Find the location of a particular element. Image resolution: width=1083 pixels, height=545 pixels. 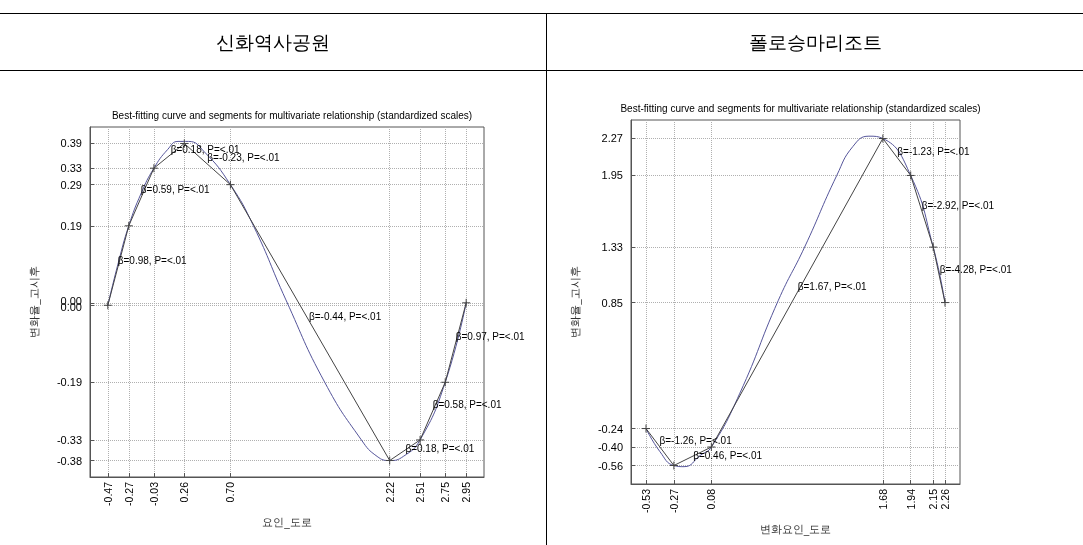

y-tick-label: 0.39 is located at coordinates (71, 143).